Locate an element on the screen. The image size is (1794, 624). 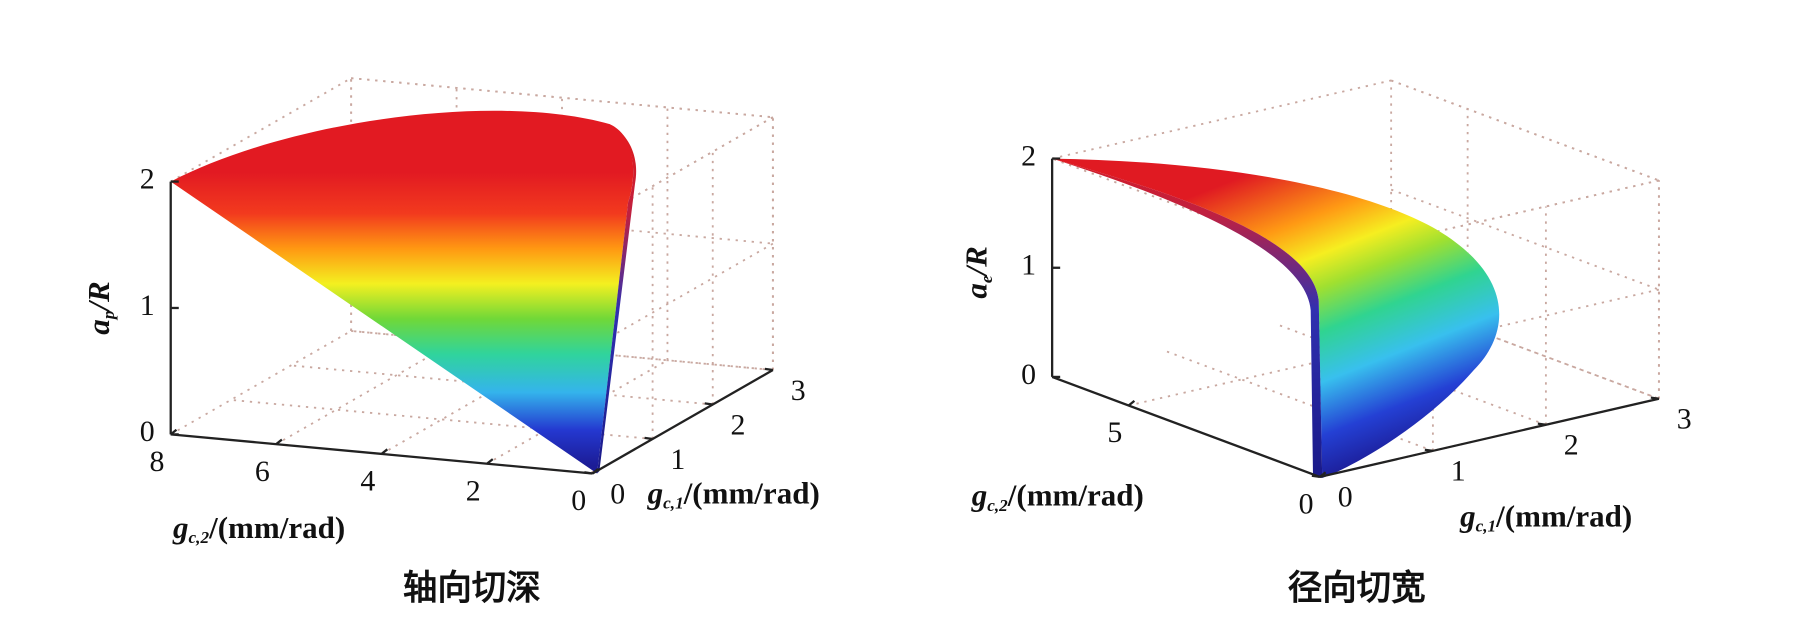
z-axis-label: ae/R is located at coordinates (977, 272).